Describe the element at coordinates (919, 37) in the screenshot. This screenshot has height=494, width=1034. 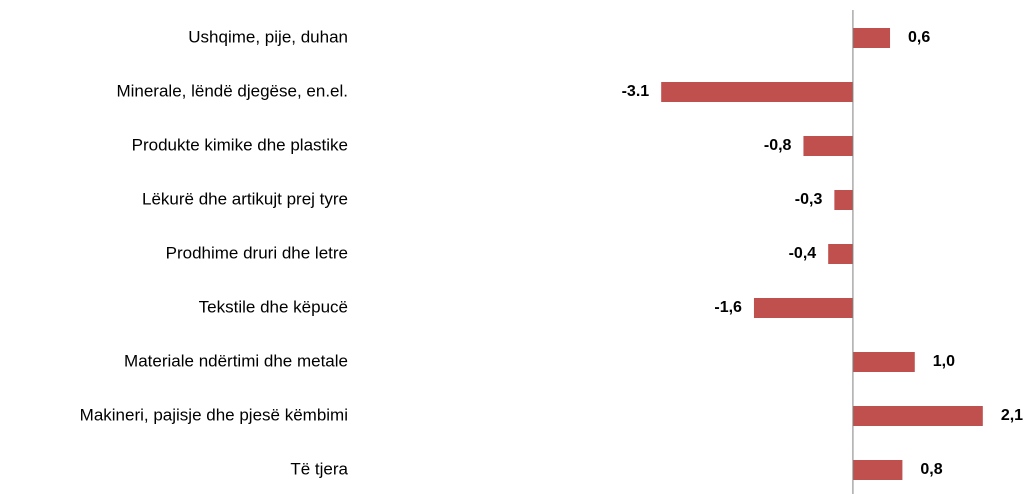
I see `value-label: 0,6` at that location.